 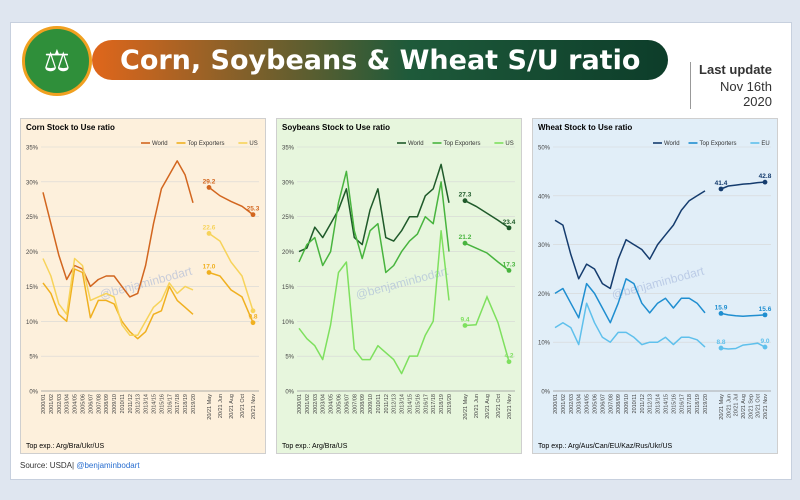 I want to click on wheat-data-label: 8.8, so click(x=720, y=342).